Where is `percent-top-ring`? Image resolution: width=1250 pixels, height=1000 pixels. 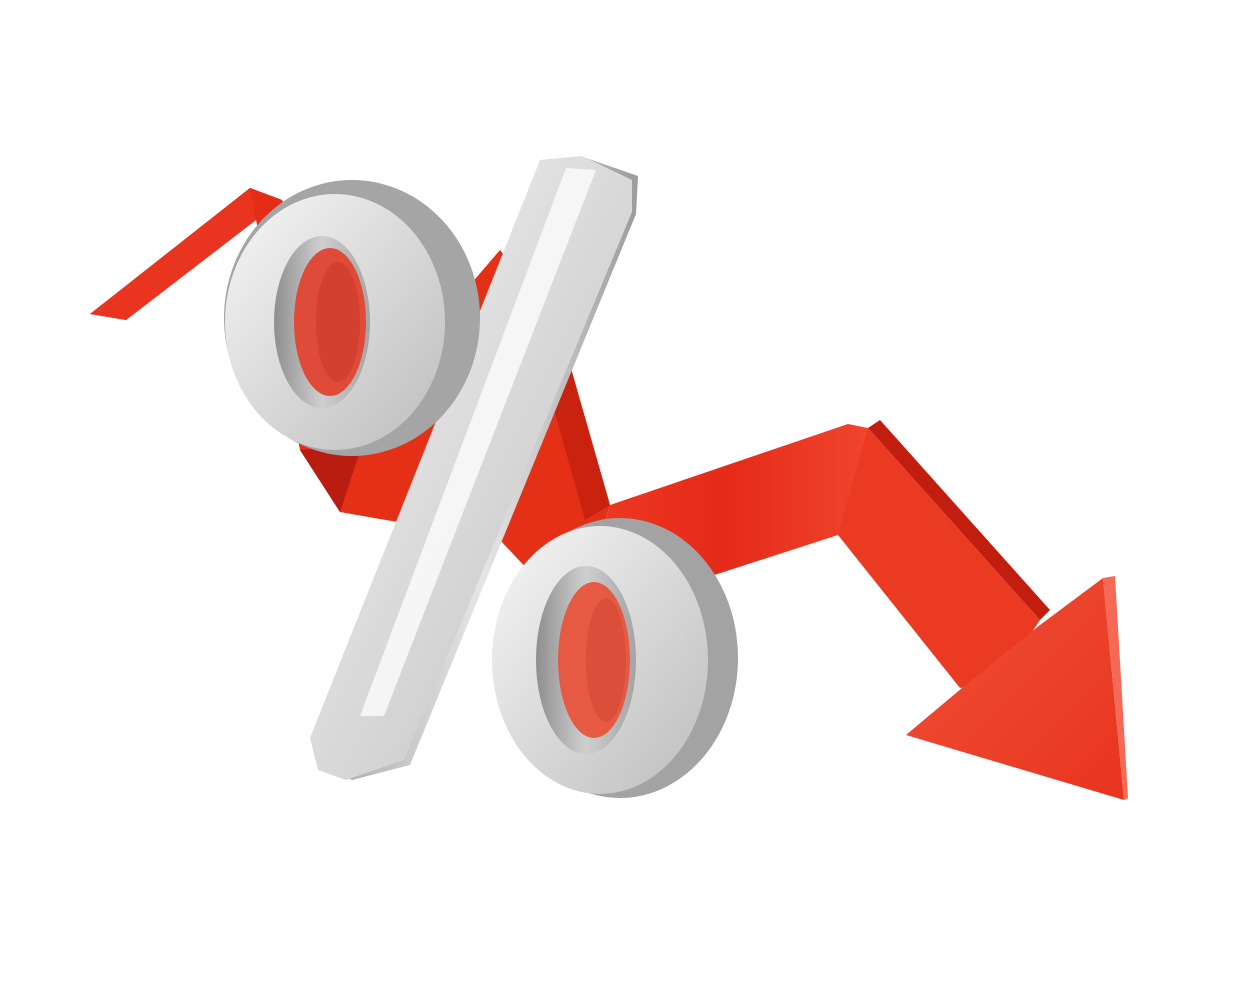
percent-top-ring is located at coordinates (352, 318).